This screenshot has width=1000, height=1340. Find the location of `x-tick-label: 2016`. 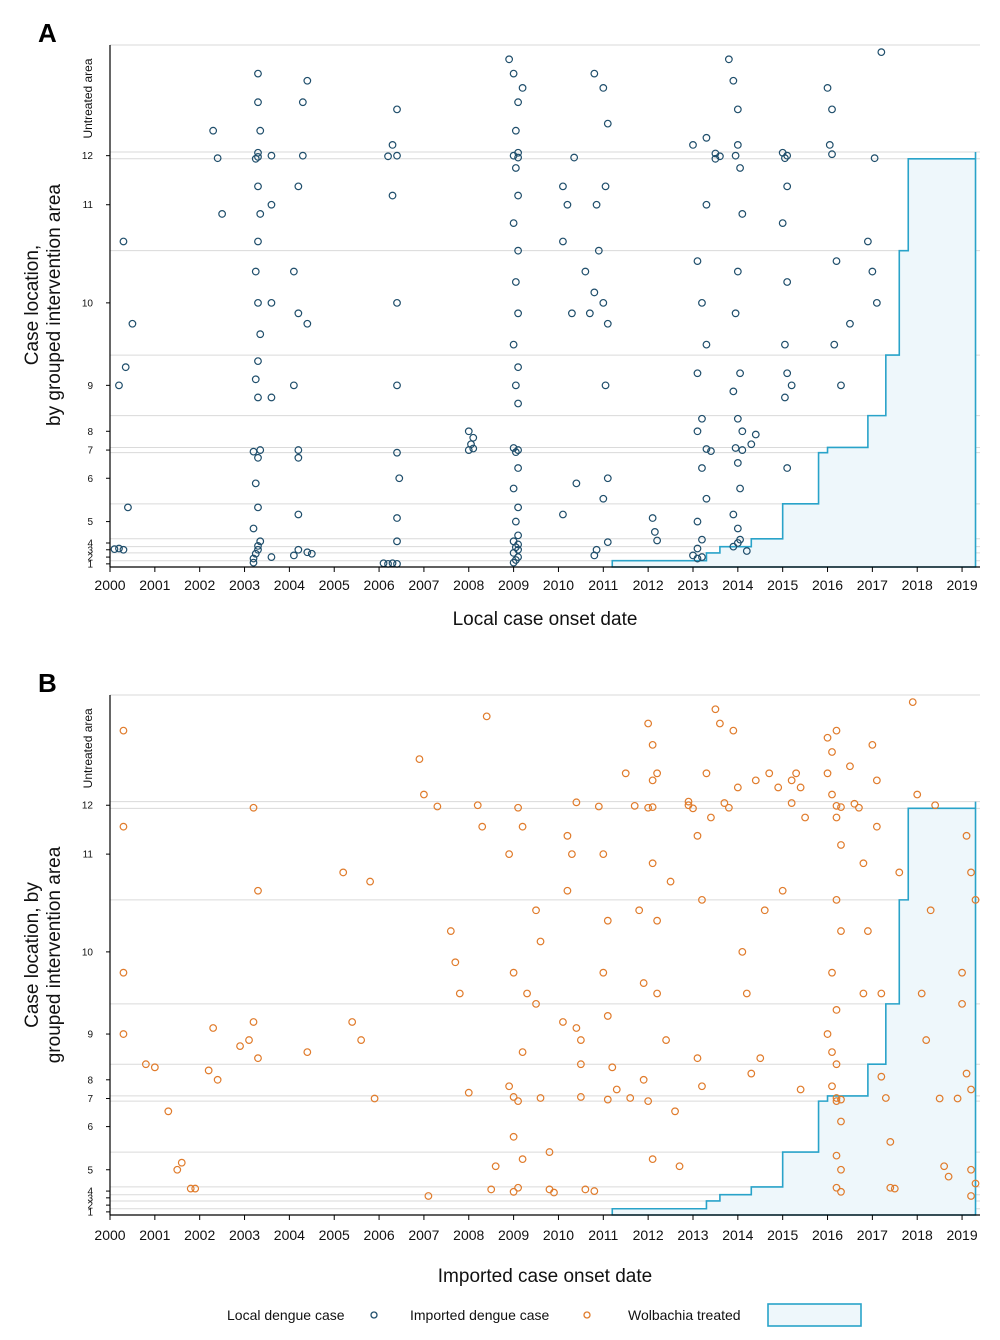

x-tick-label: 2016 is located at coordinates (827, 585).